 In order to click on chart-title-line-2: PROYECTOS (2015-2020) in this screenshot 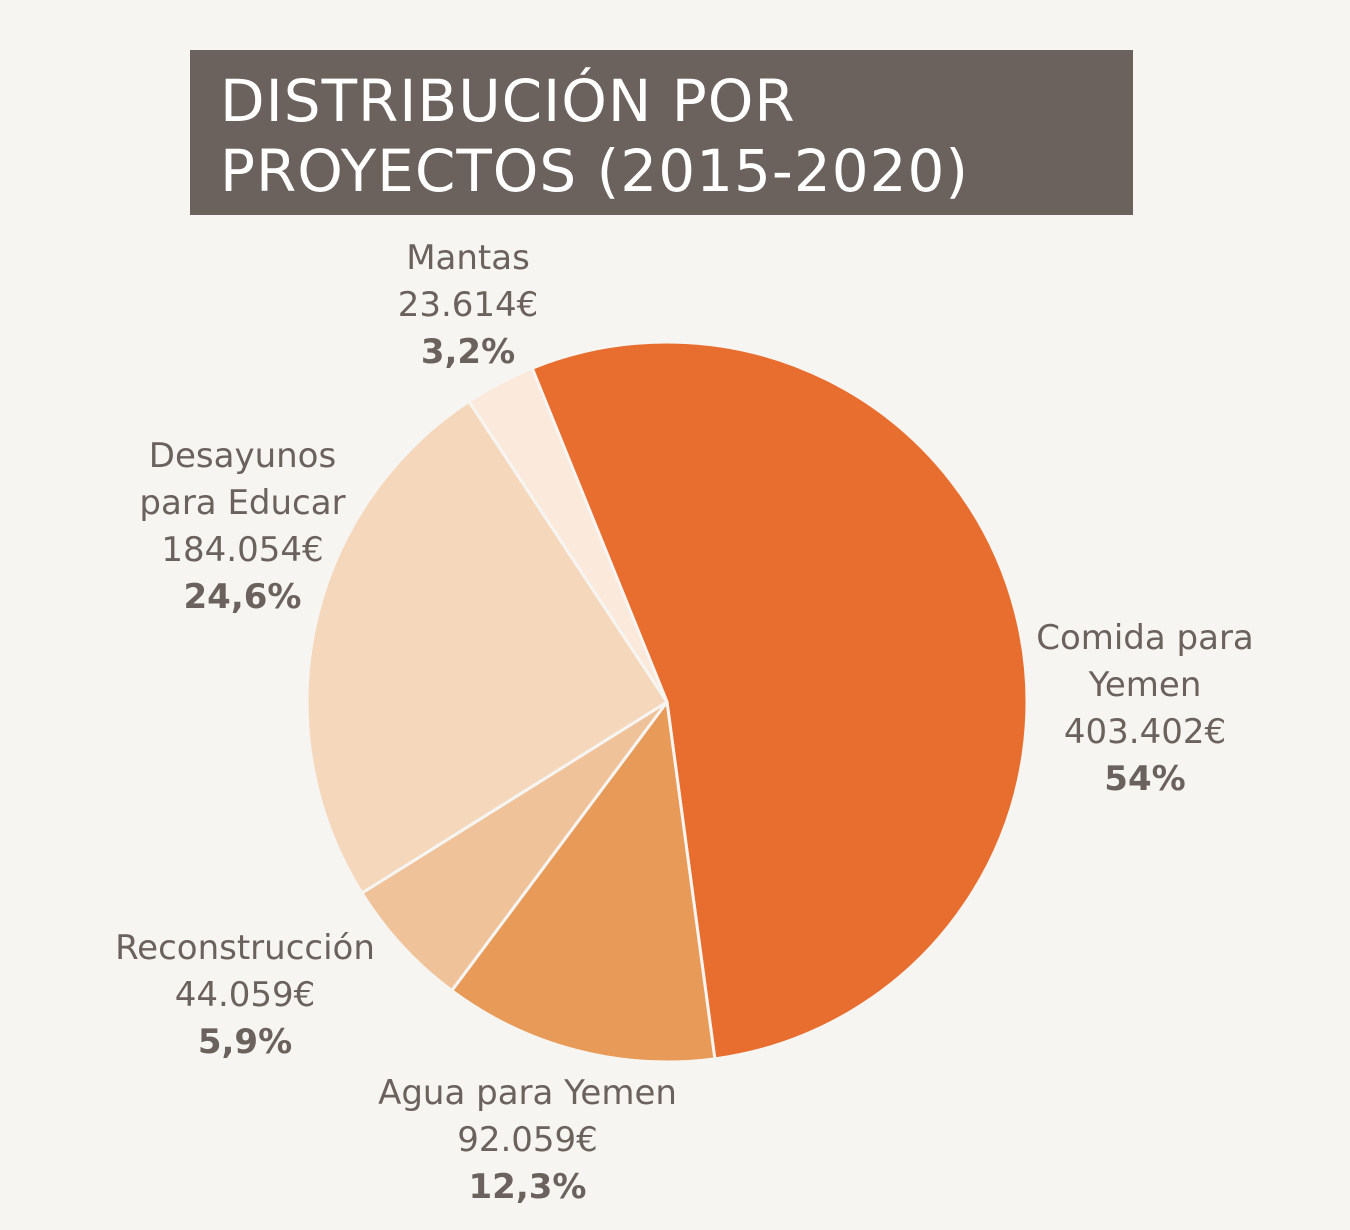, I will do `click(595, 171)`.